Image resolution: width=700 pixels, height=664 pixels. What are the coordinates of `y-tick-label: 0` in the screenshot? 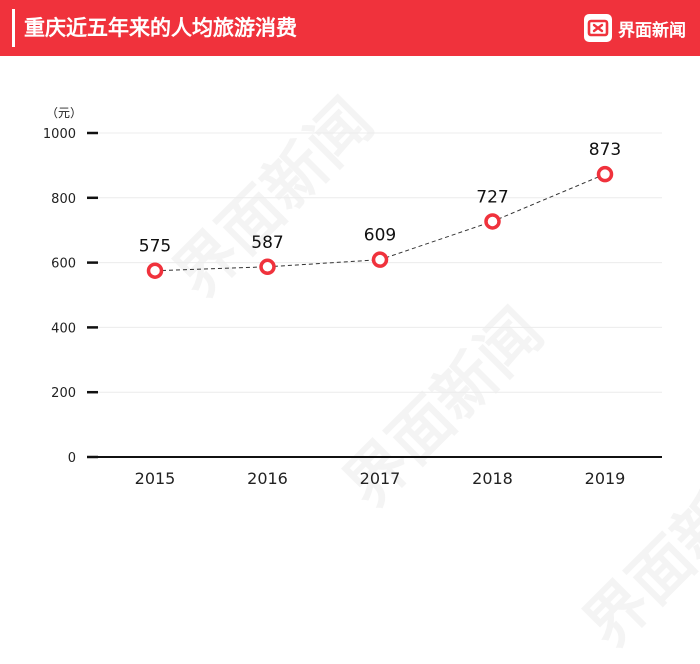 It's located at (72, 458).